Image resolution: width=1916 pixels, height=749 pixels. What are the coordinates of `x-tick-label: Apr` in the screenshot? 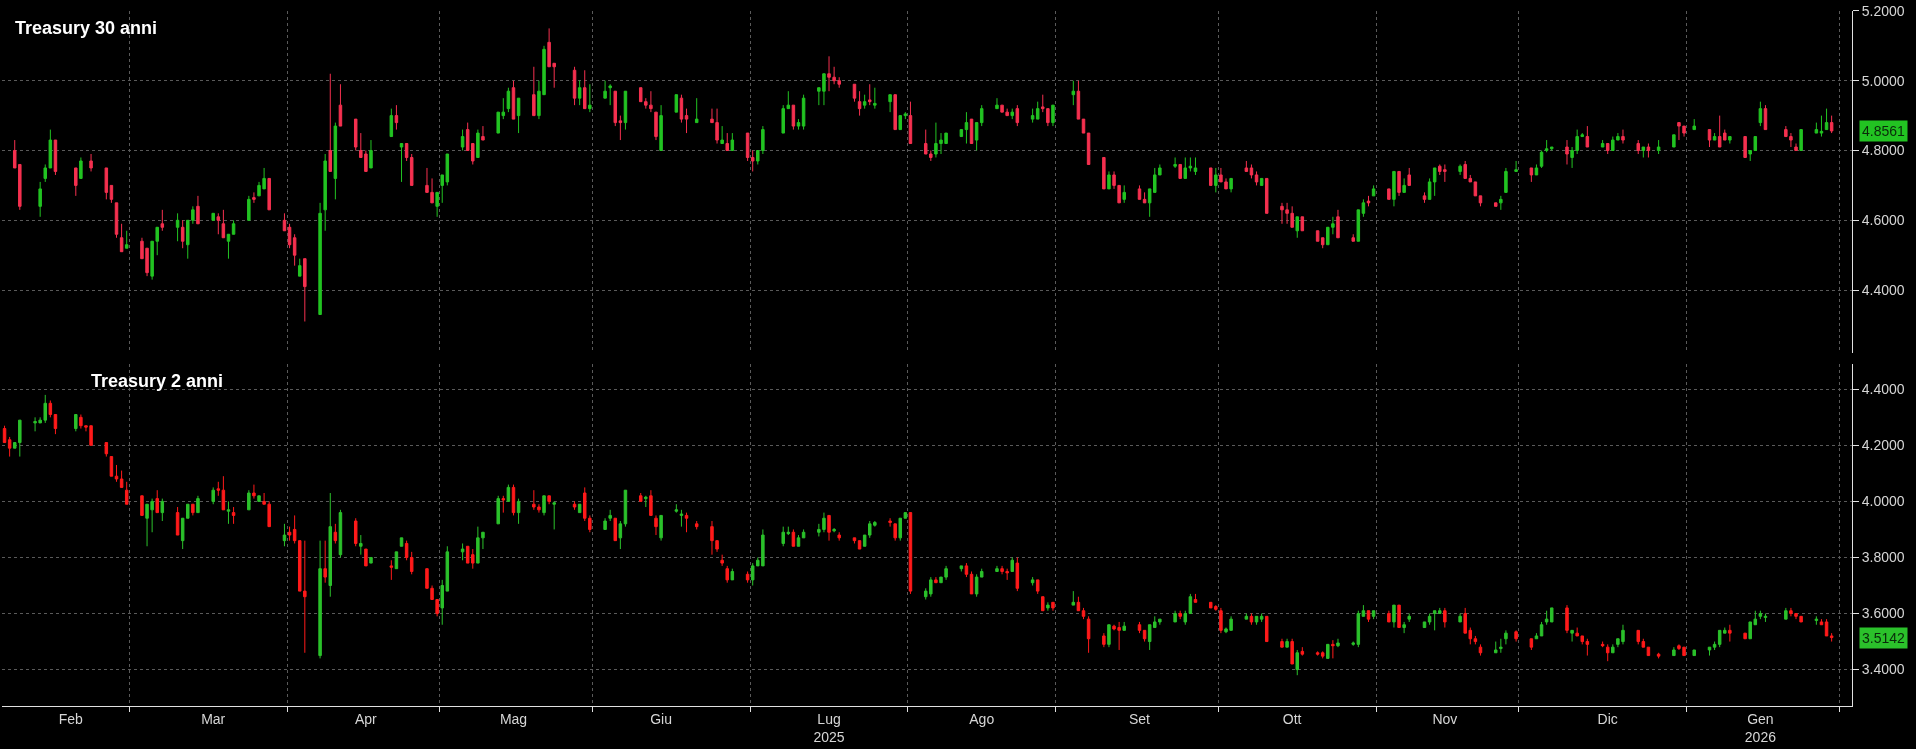 It's located at (366, 718).